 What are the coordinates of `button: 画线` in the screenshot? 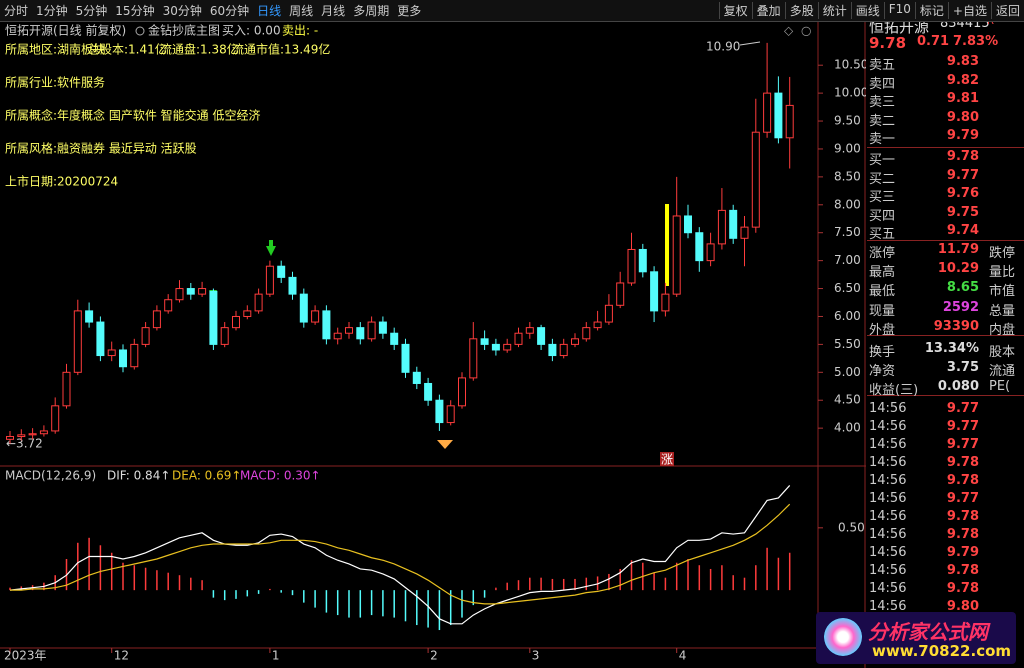 It's located at (867, 10).